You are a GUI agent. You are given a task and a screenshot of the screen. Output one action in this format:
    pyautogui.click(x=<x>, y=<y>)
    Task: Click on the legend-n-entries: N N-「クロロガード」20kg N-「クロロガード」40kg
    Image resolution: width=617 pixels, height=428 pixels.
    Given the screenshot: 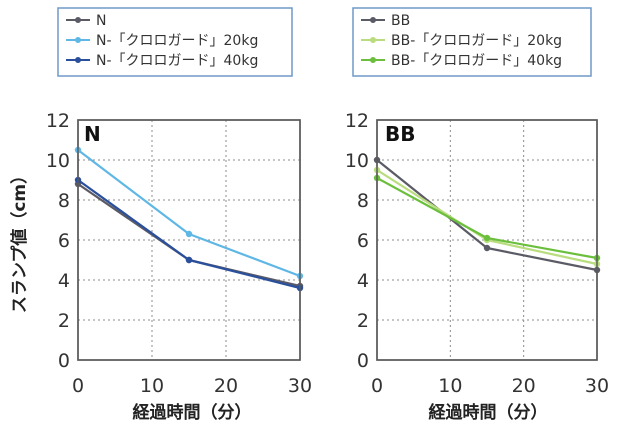 What is the action you would take?
    pyautogui.click(x=162, y=41)
    